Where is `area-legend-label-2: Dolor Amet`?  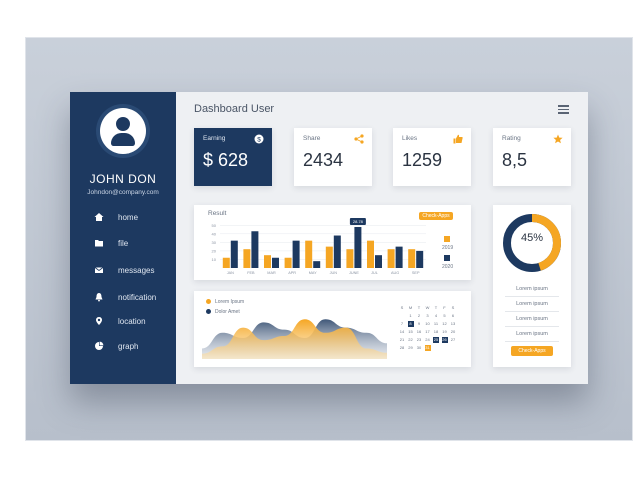 area-legend-label-2: Dolor Amet is located at coordinates (227, 312).